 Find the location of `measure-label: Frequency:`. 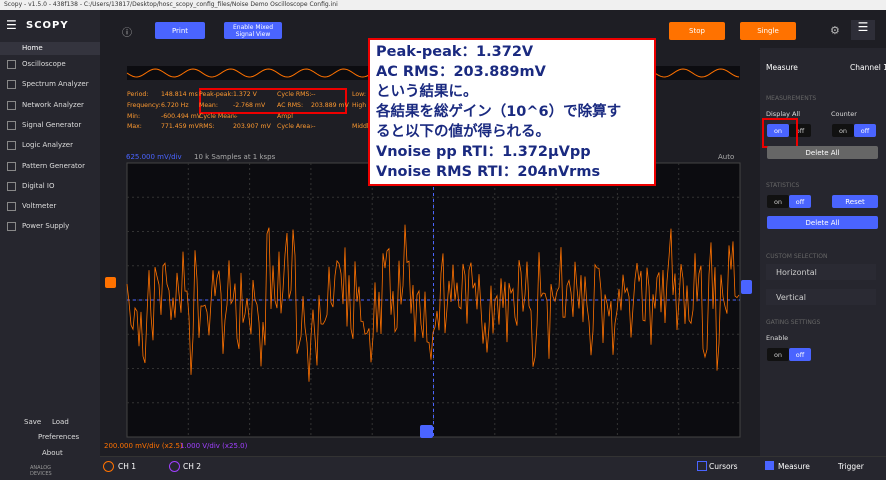

measure-label: Frequency: is located at coordinates (144, 105).